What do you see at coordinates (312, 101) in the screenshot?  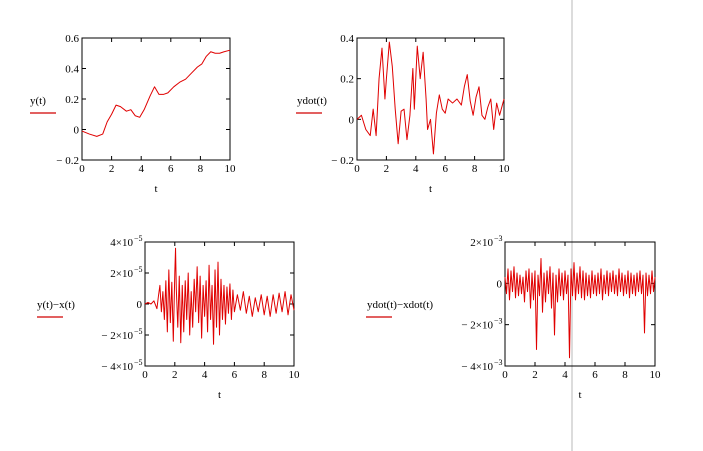 I see `y-axis-label: ydot(t)` at bounding box center [312, 101].